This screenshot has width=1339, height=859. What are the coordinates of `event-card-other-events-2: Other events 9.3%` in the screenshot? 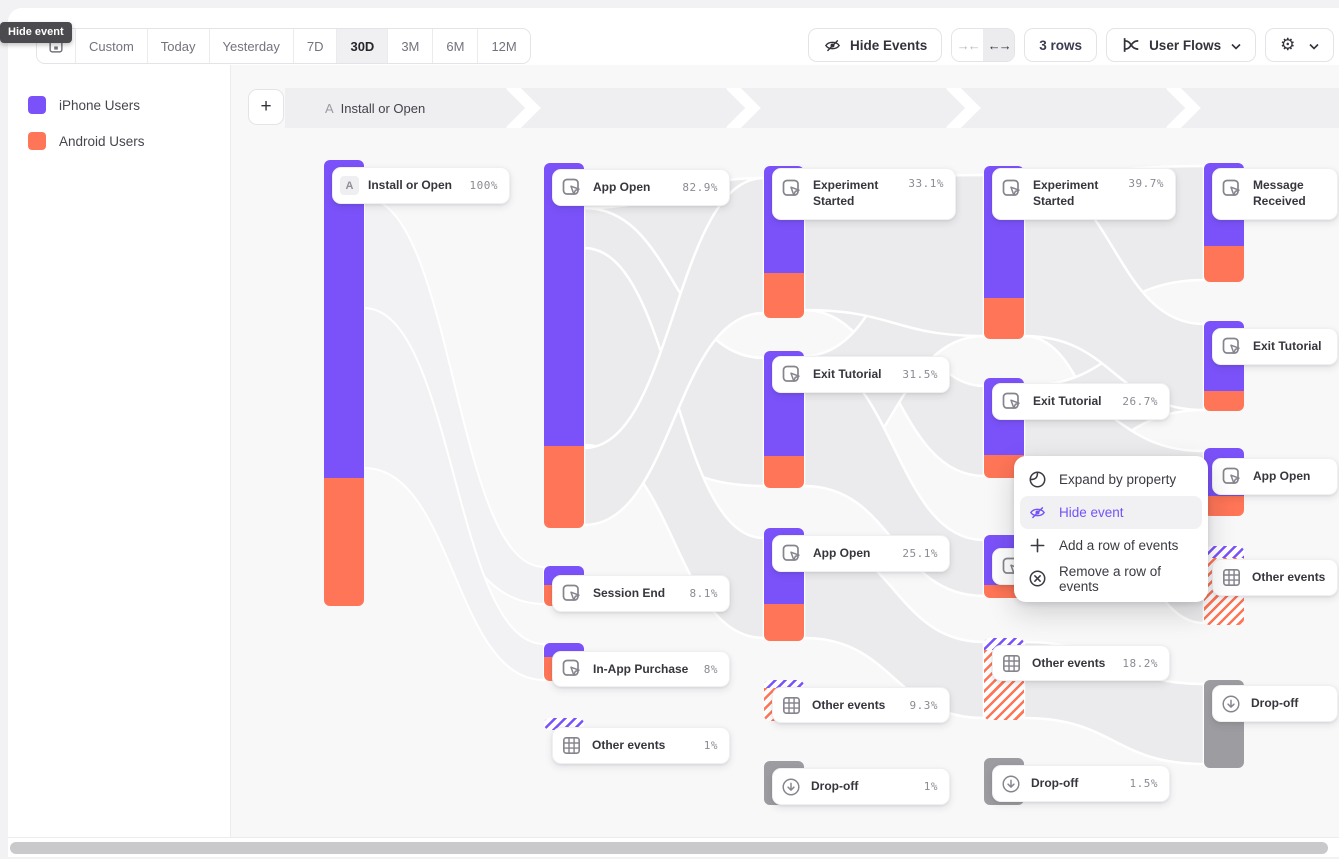 It's located at (861, 705).